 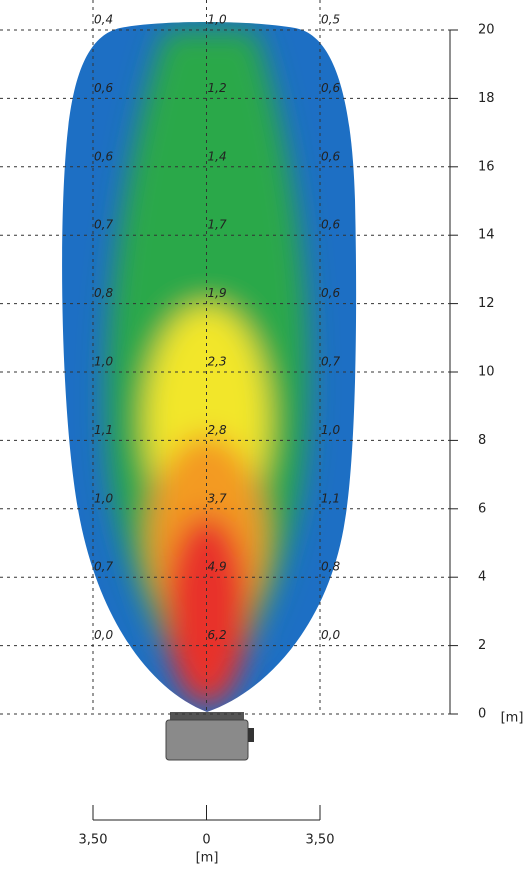 What do you see at coordinates (486, 98) in the screenshot?
I see `y-tick-label: 18` at bounding box center [486, 98].